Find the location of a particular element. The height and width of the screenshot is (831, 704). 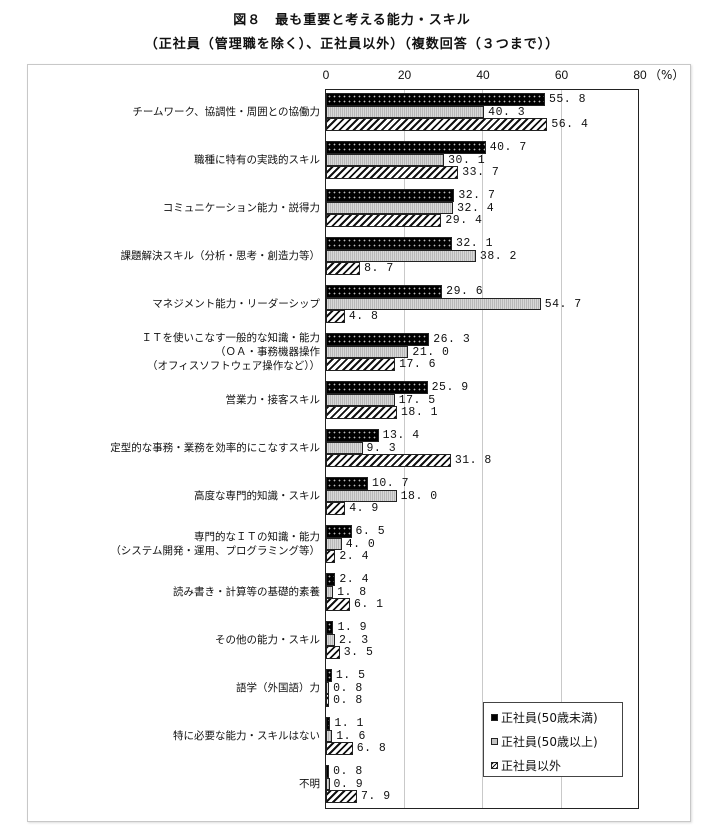

value-label: 40. 7 is located at coordinates (508, 147).